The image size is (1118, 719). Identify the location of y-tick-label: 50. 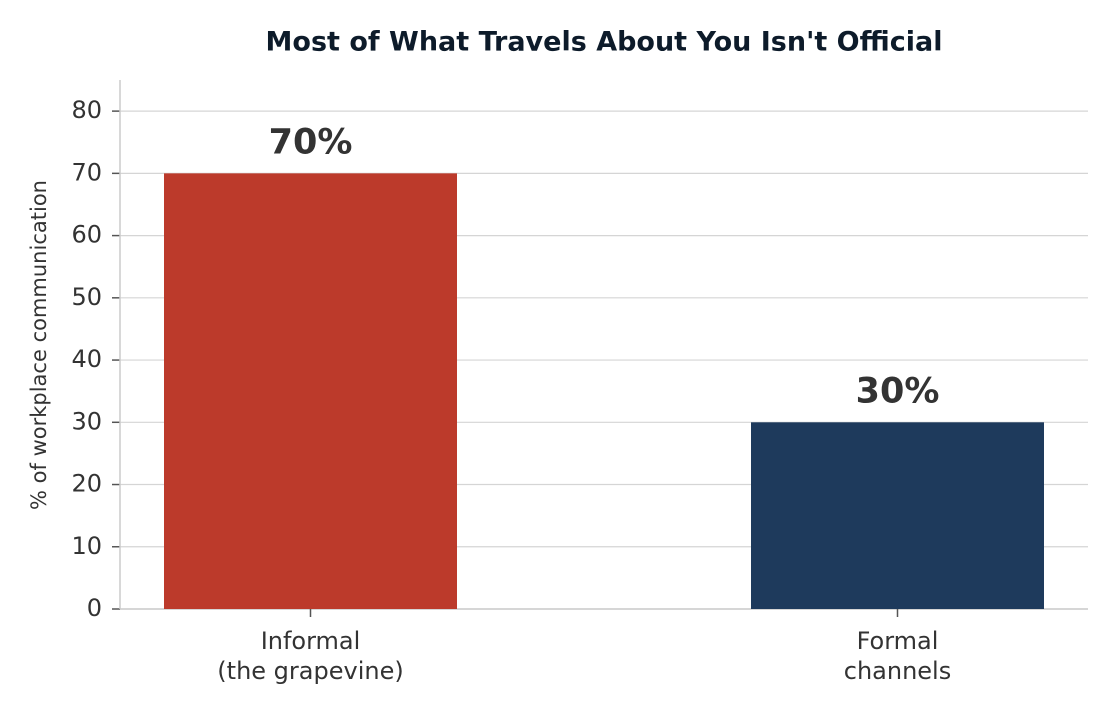
(86, 297).